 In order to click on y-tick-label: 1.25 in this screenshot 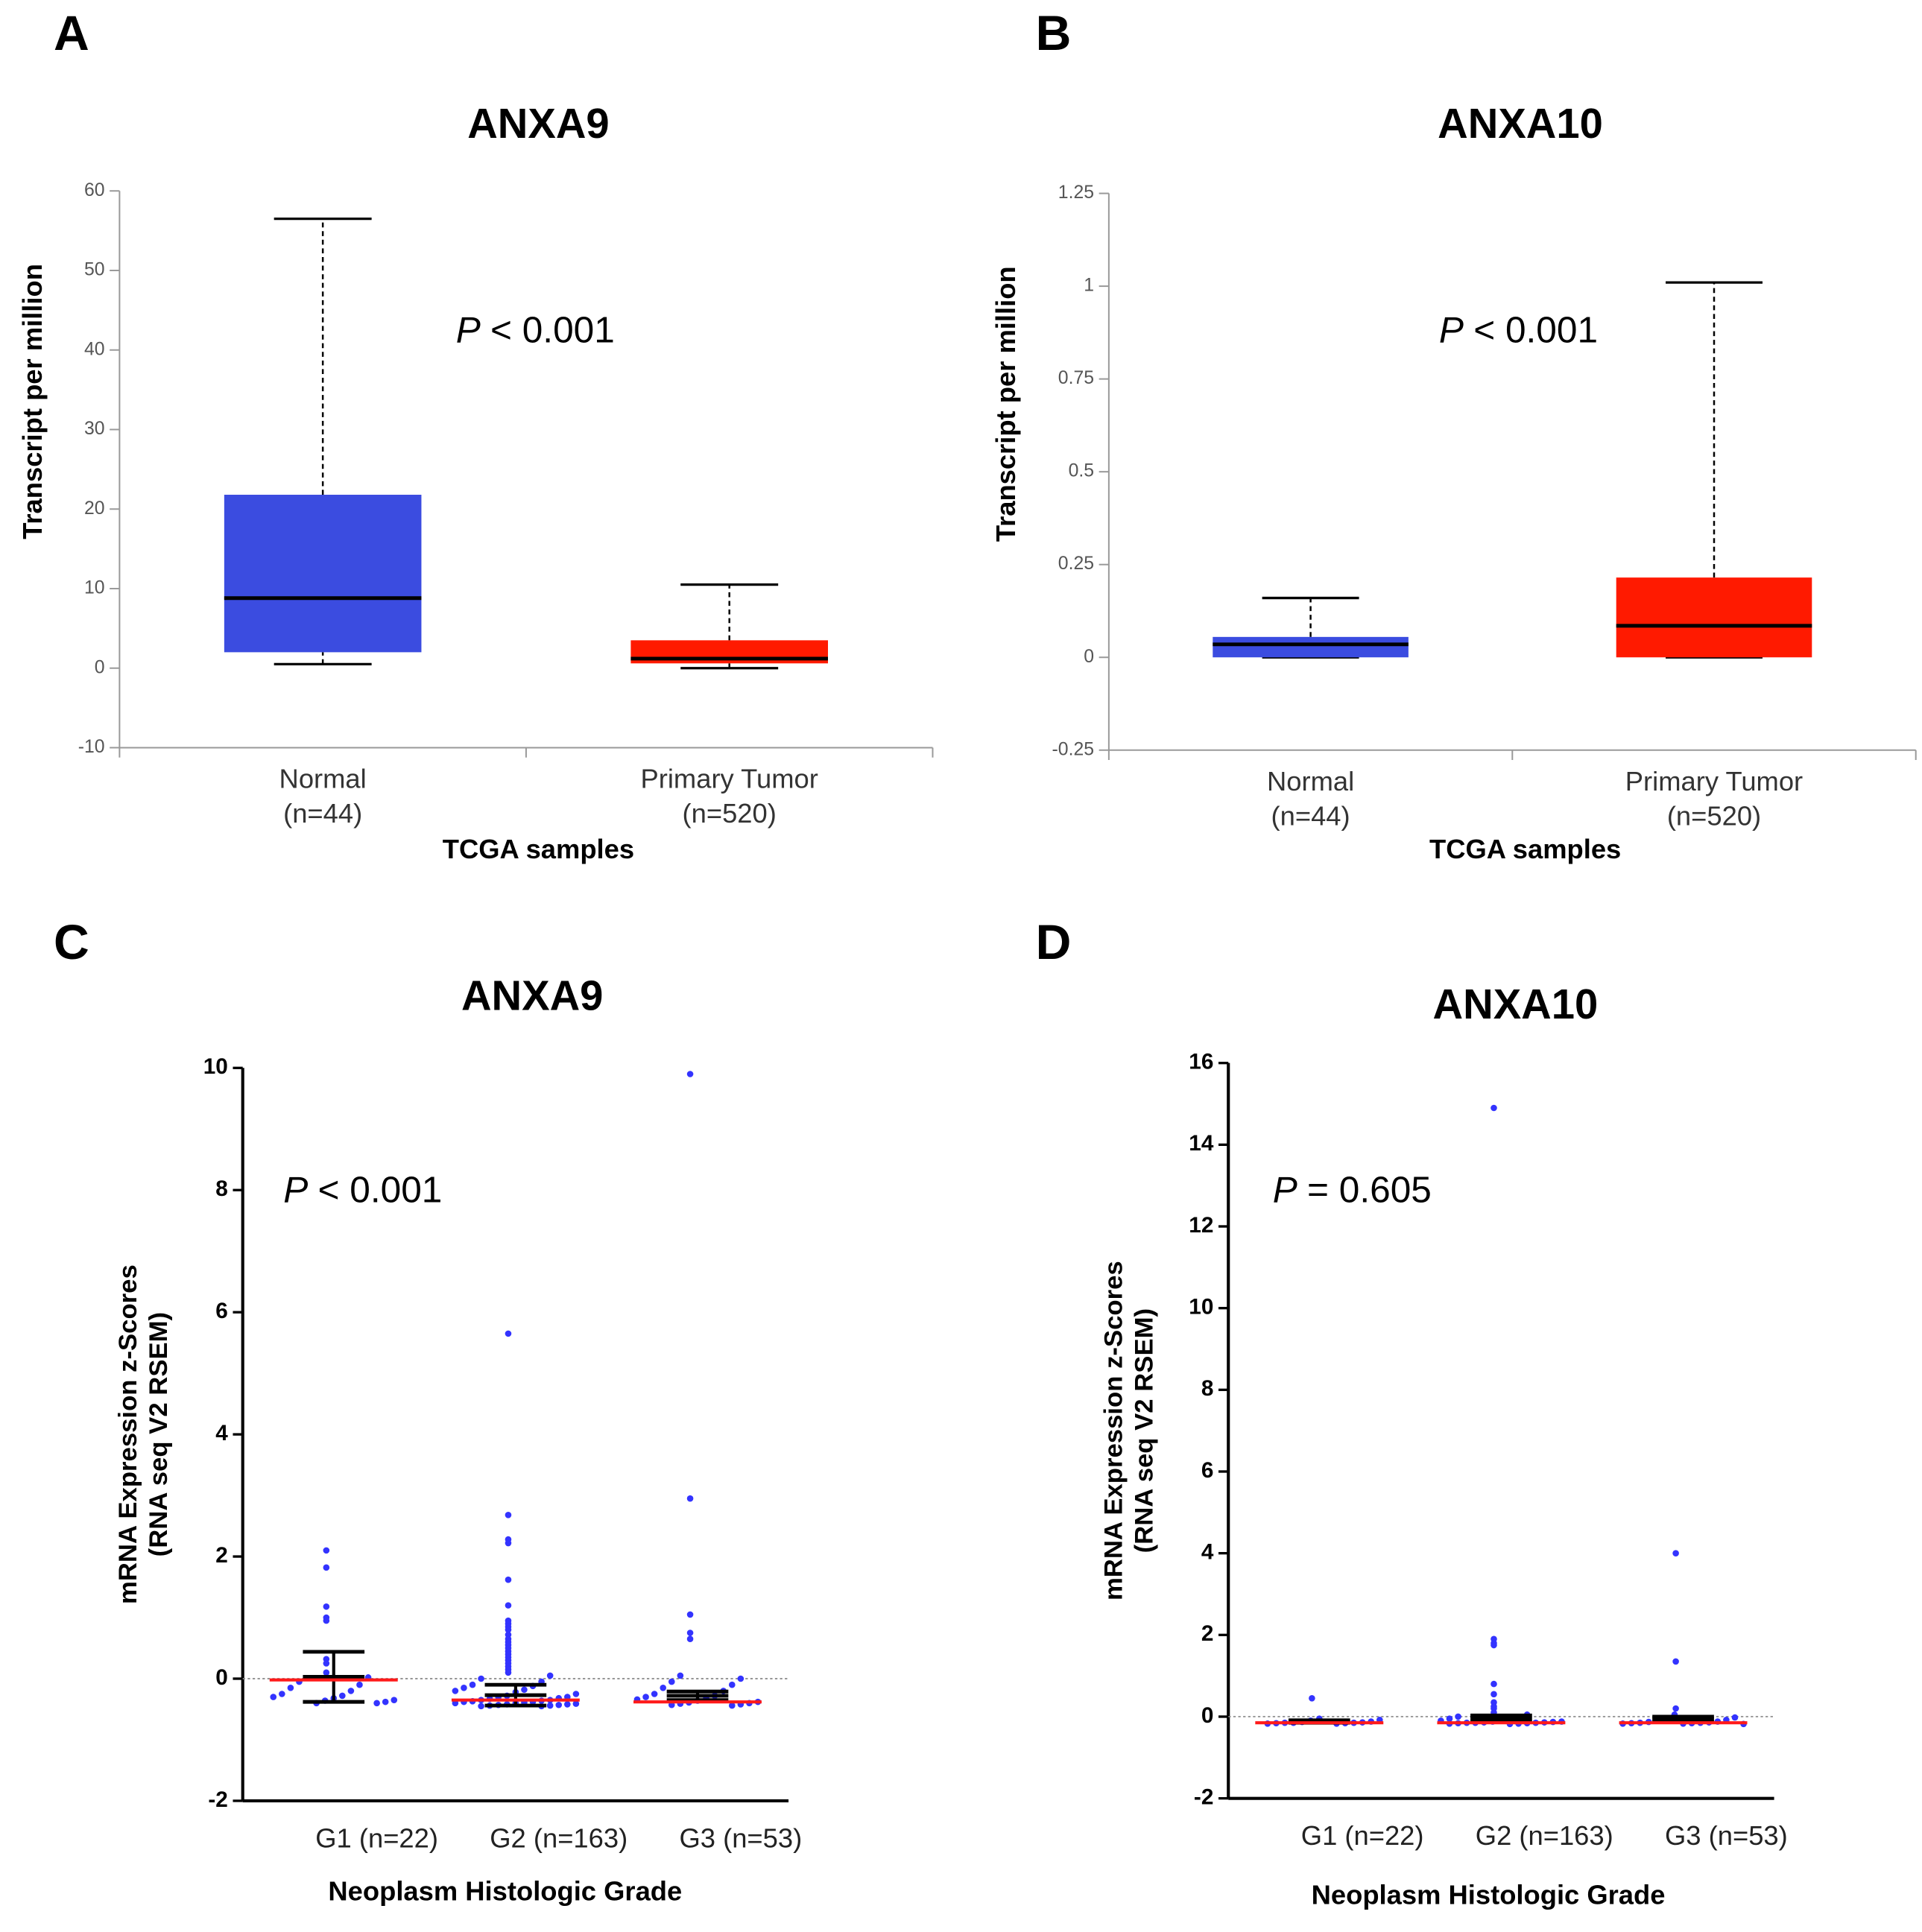, I will do `click(1076, 193)`.